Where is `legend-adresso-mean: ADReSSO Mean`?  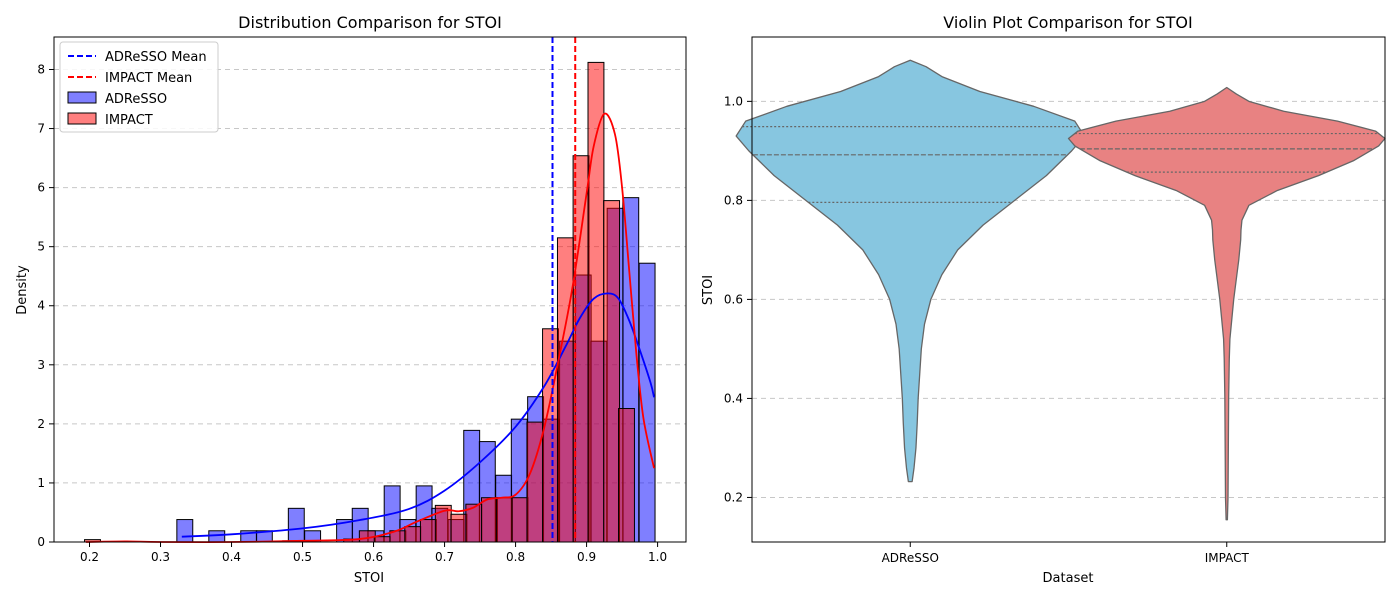 legend-adresso-mean: ADReSSO Mean is located at coordinates (156, 57).